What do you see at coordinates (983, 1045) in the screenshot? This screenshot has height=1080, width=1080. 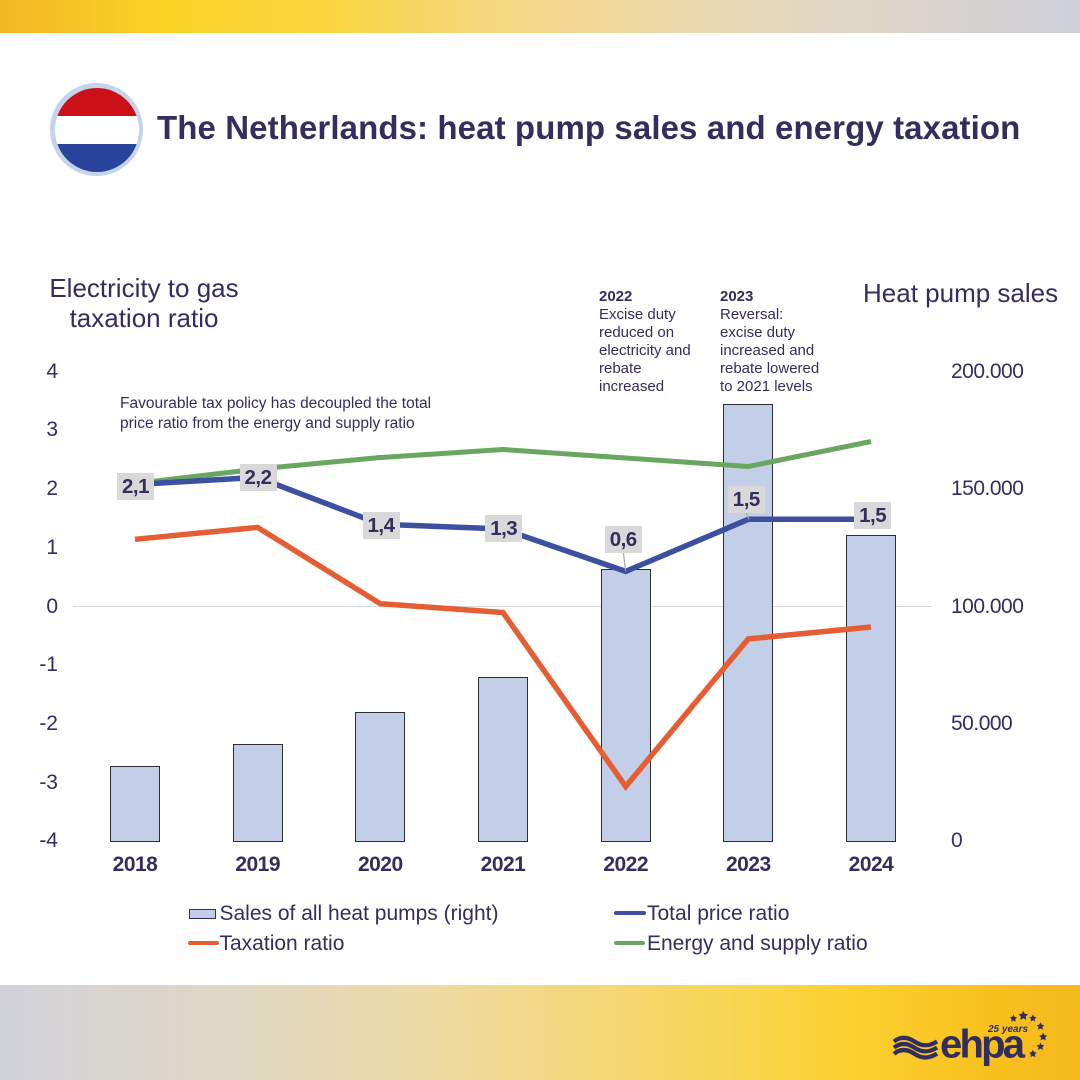 I see `svg-text: ehpa` at bounding box center [983, 1045].